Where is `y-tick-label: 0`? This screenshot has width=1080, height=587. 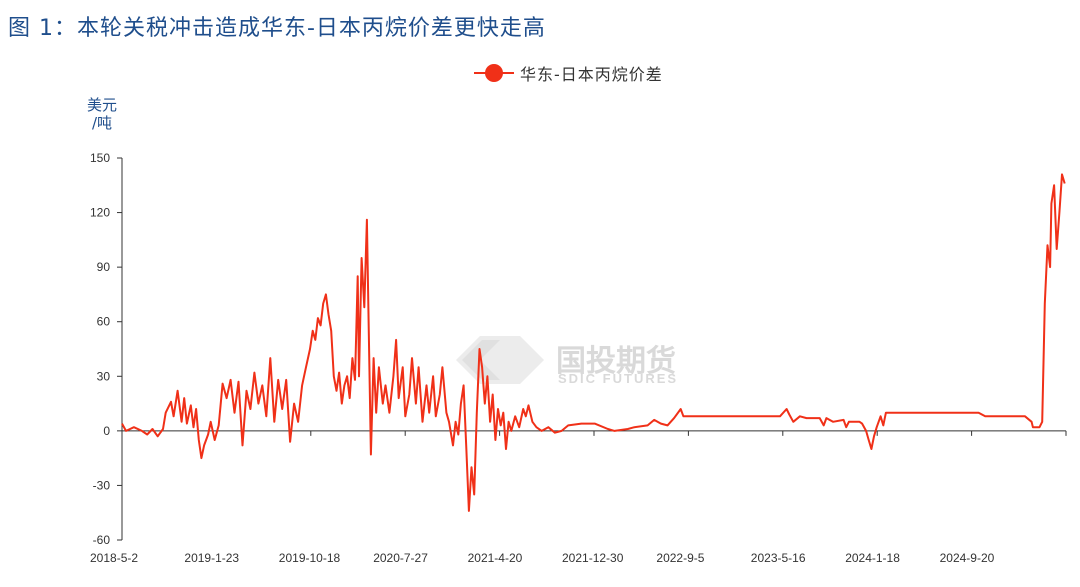
y-tick-label: 0 is located at coordinates (106, 431).